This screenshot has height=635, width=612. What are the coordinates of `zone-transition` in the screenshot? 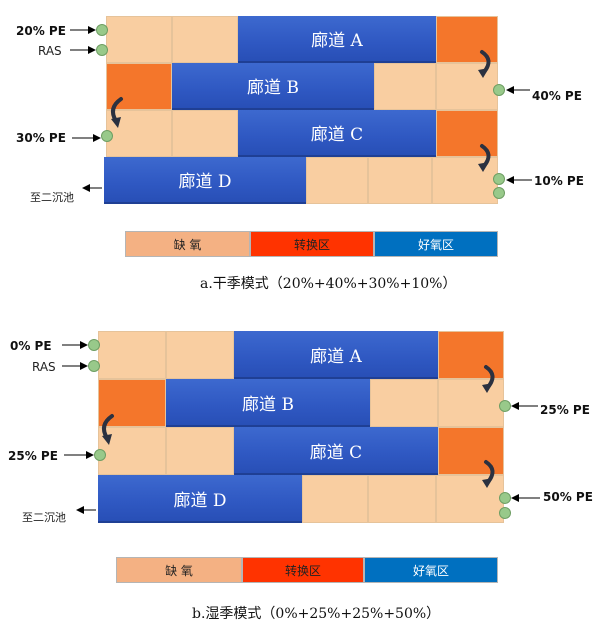 It's located at (471, 355).